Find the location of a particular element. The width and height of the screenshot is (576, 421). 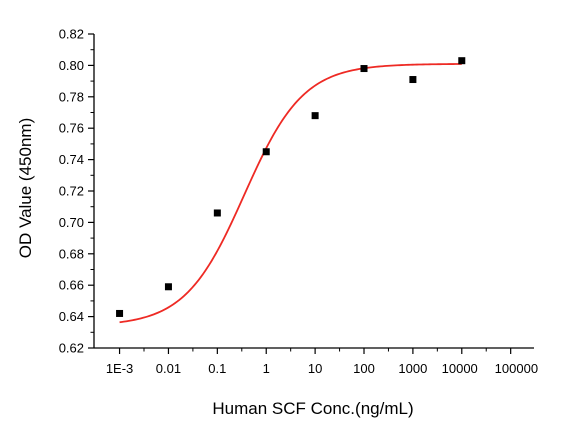

x-tick-label: 1000 is located at coordinates (412, 368).